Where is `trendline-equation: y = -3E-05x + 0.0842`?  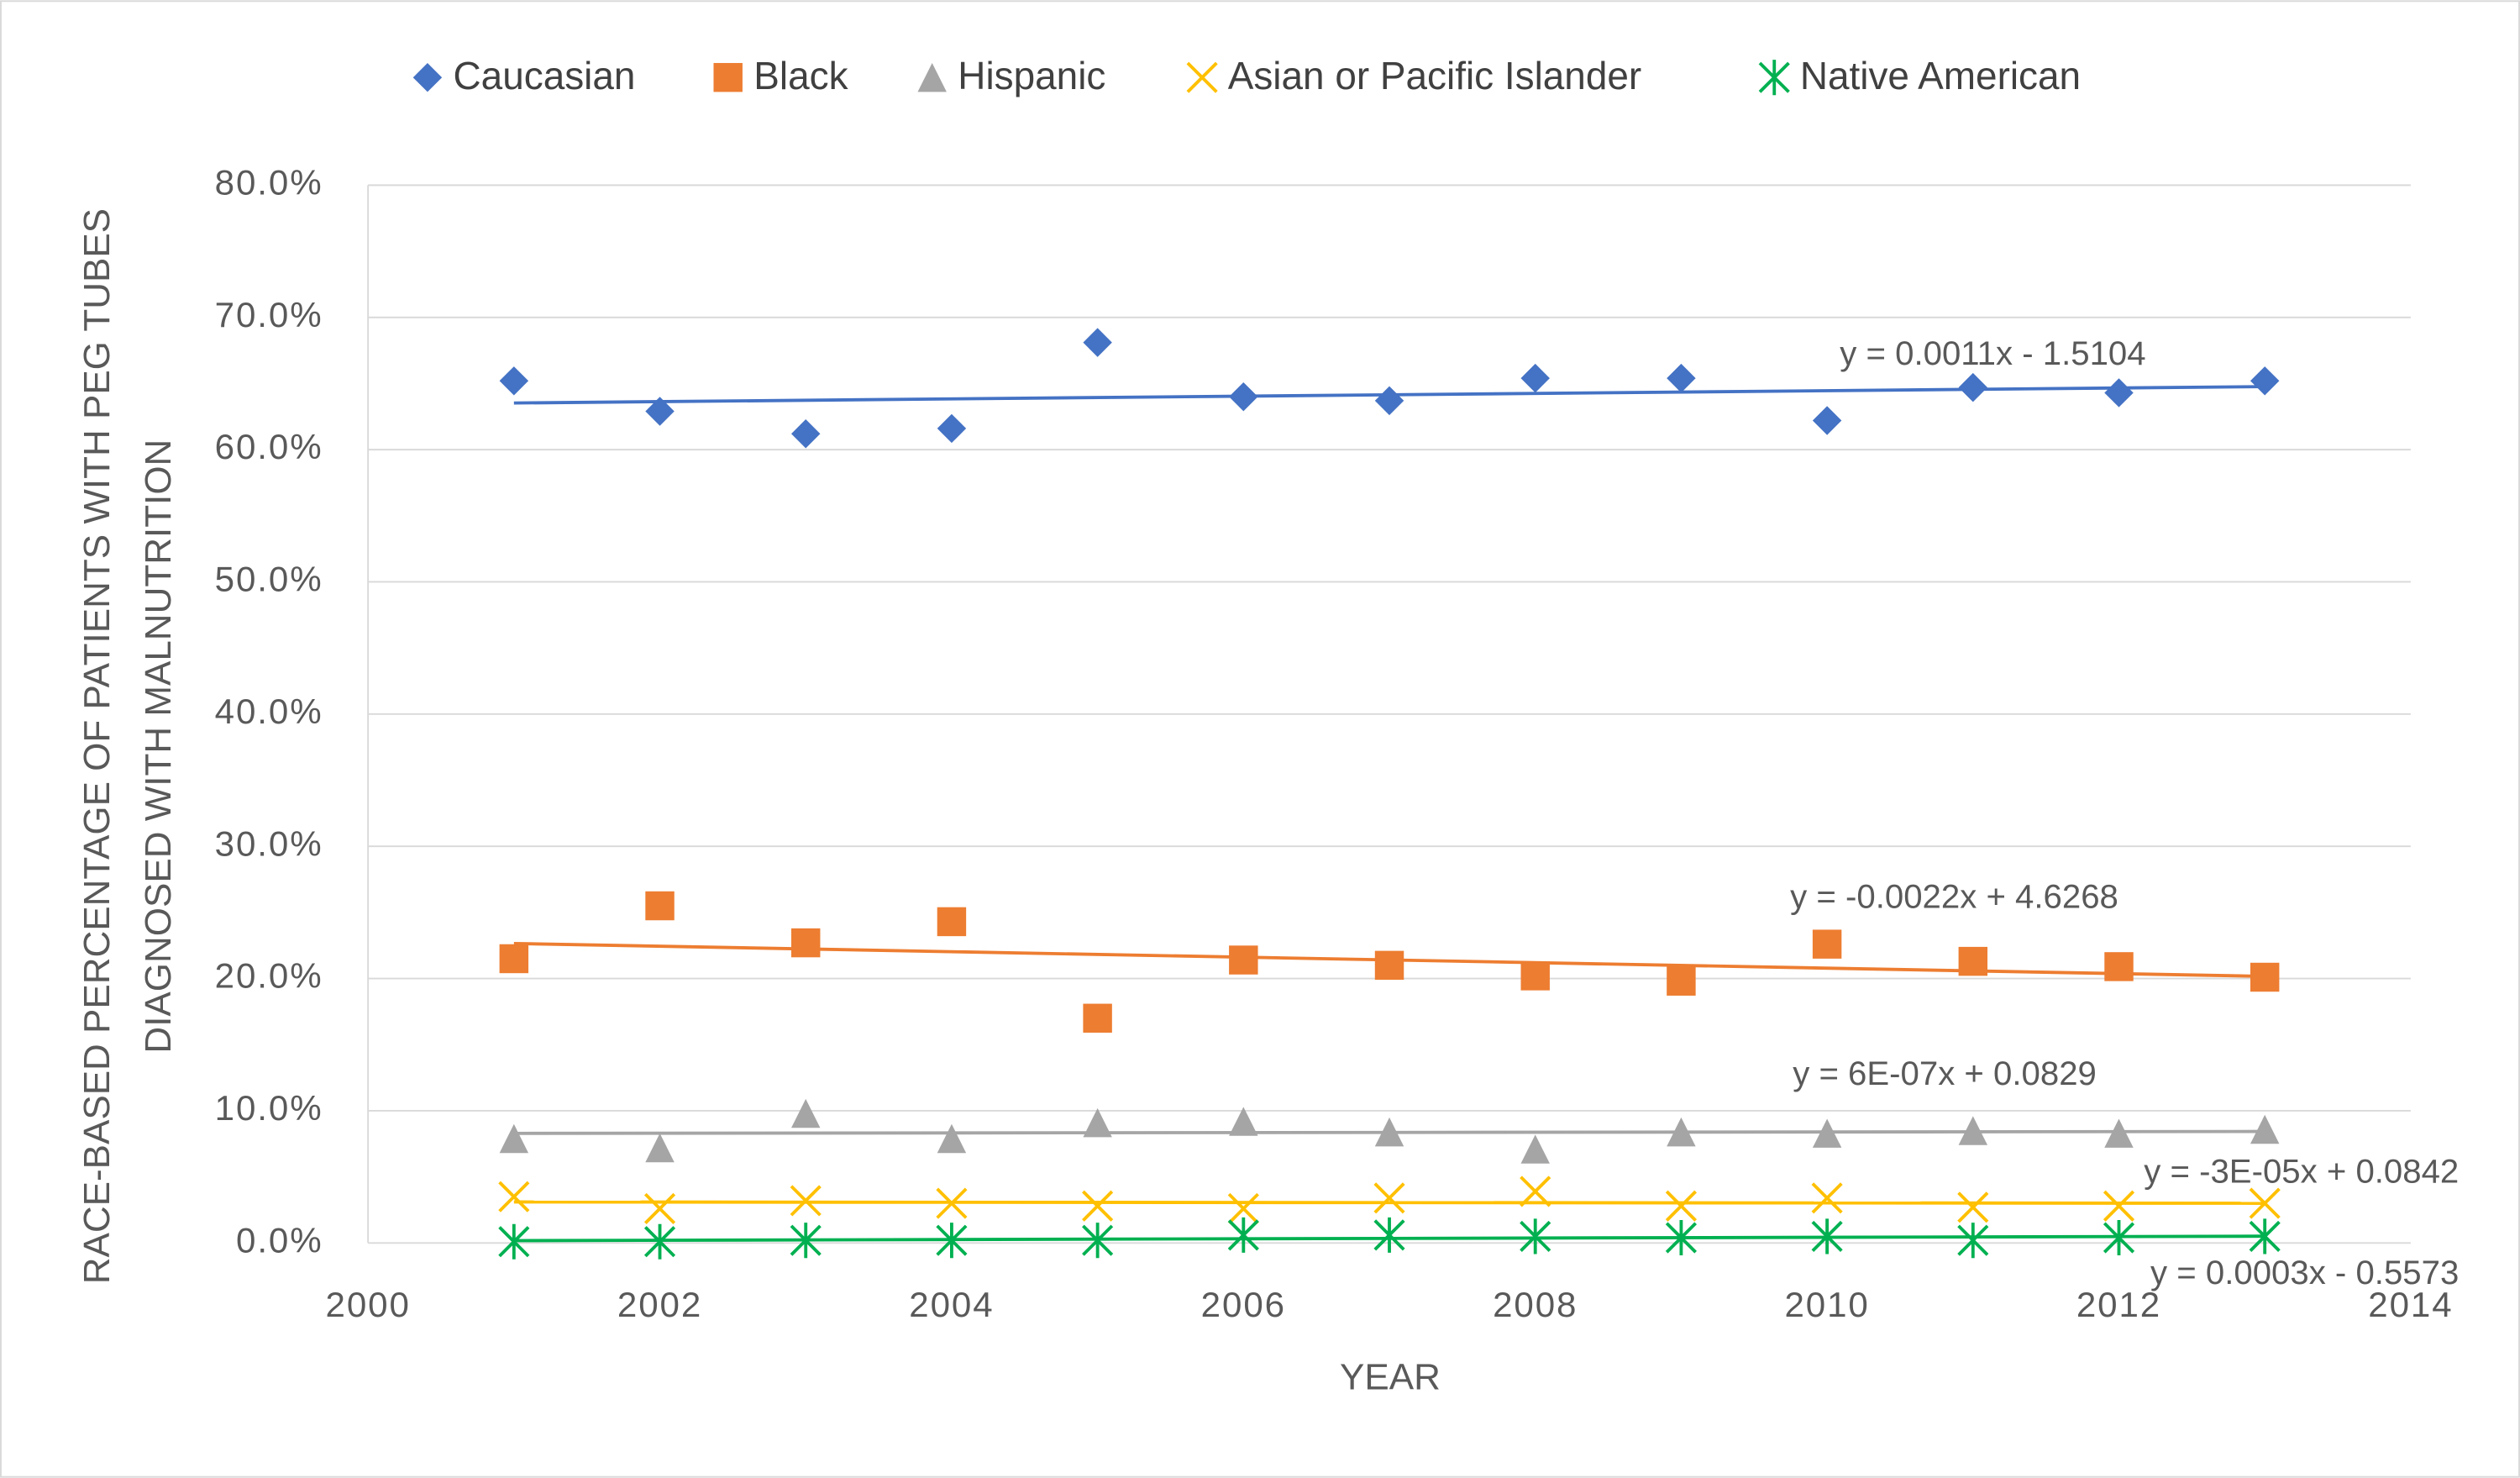
trendline-equation: y = -3E-05x + 0.0842 is located at coordinates (2301, 1172).